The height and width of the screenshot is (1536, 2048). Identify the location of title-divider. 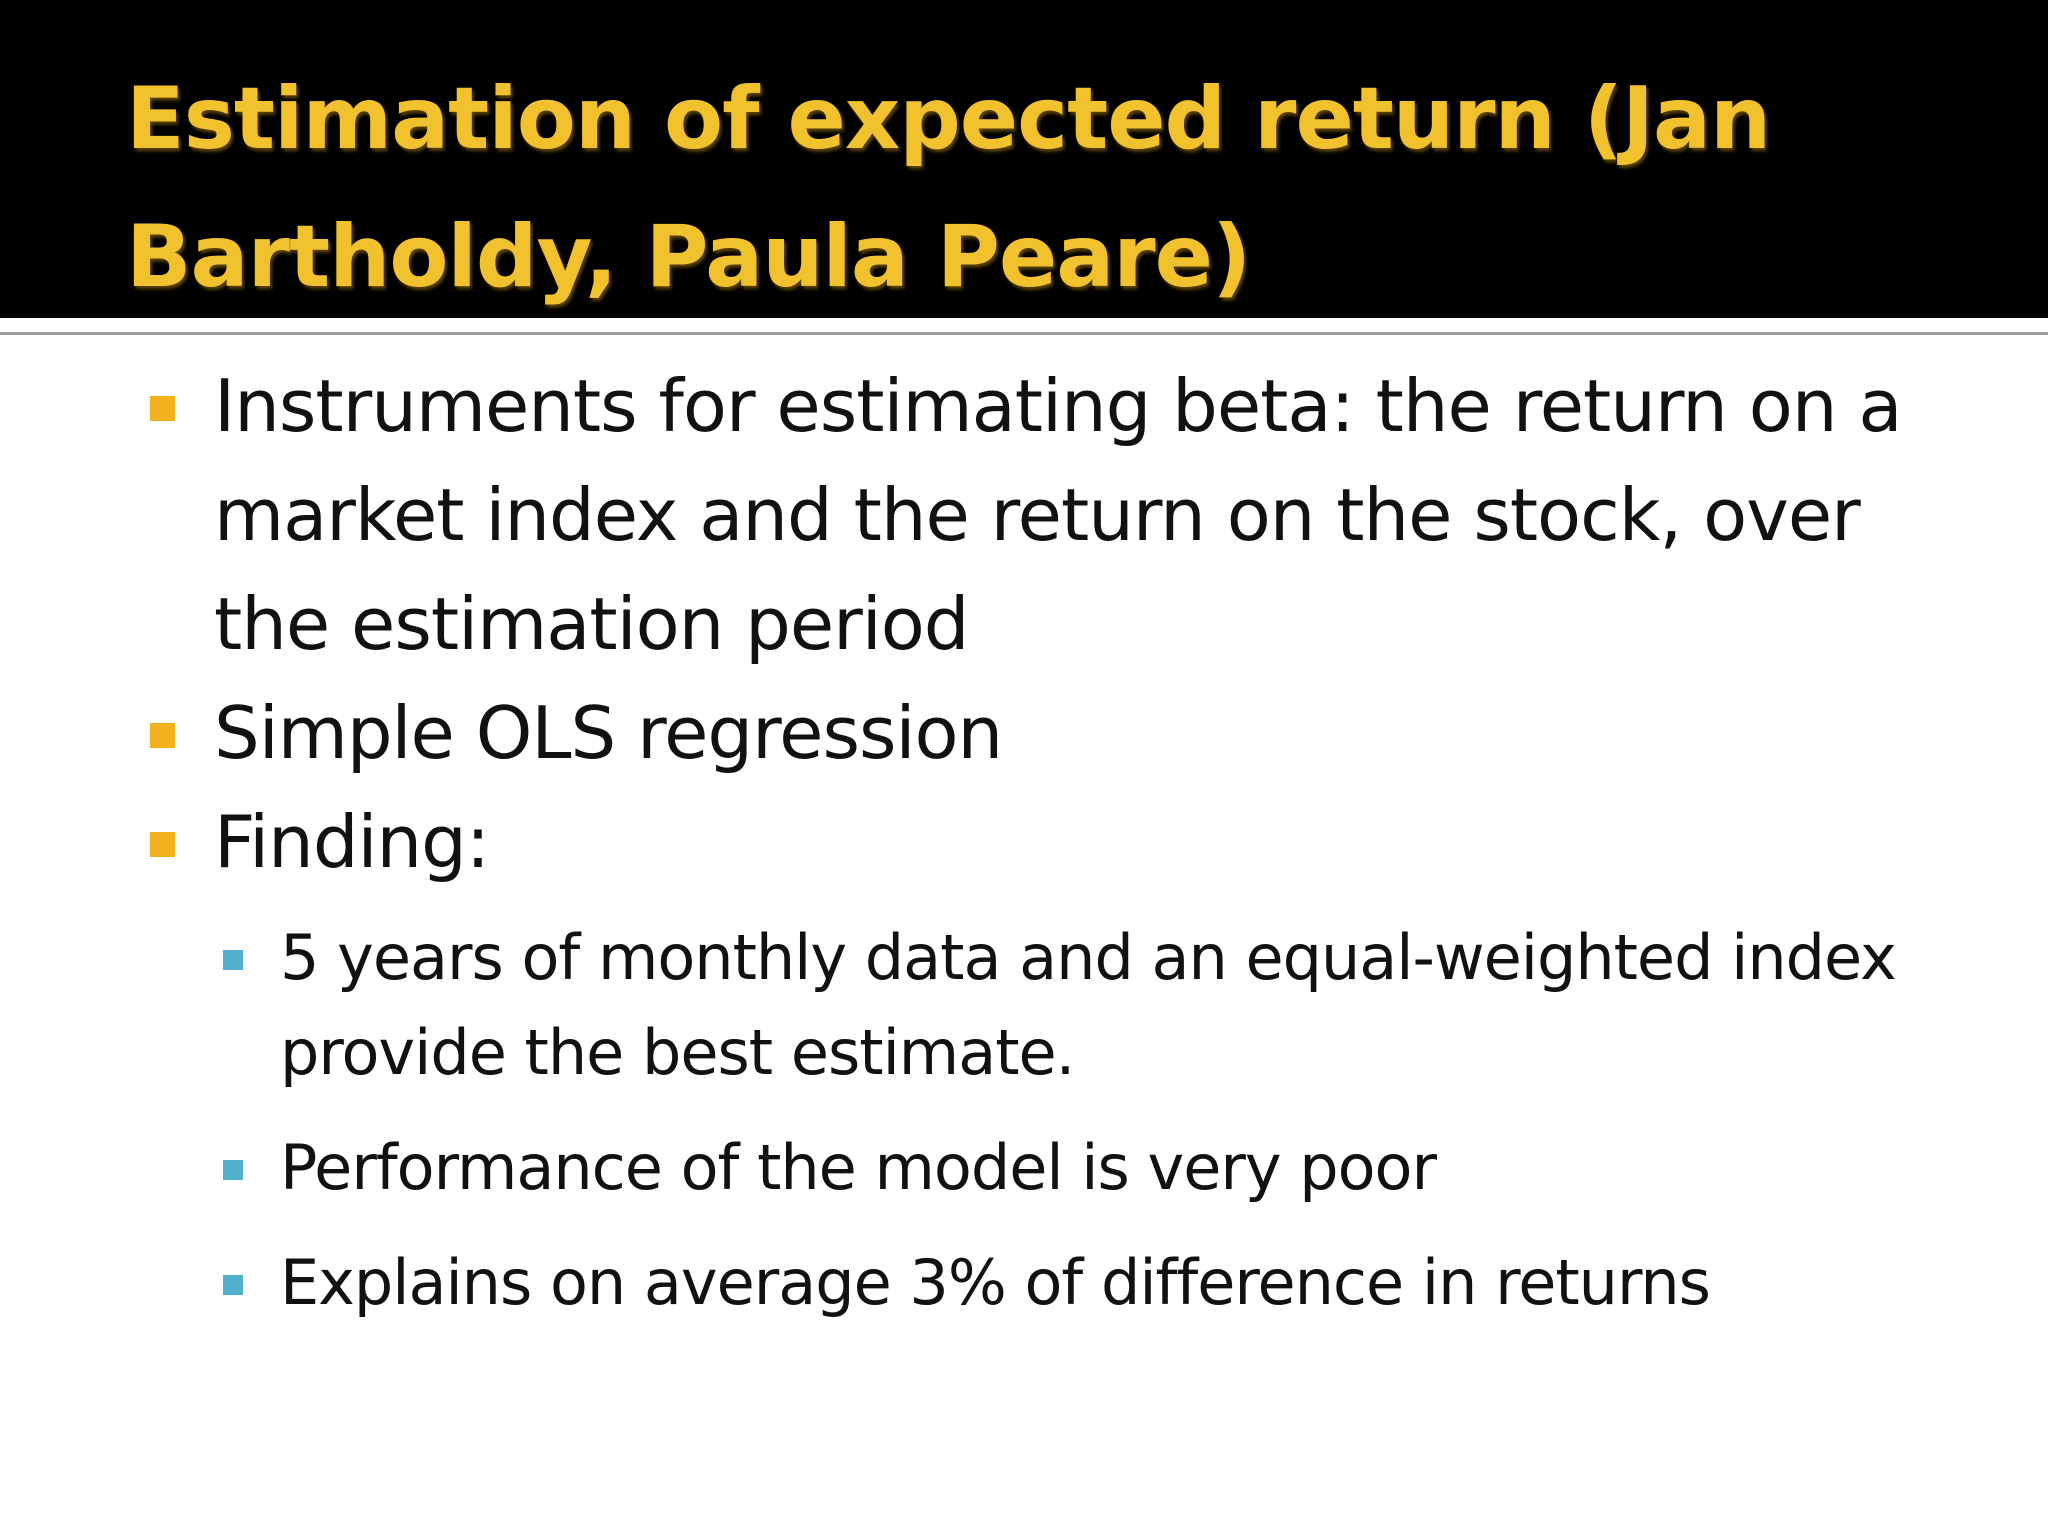
(1024, 333).